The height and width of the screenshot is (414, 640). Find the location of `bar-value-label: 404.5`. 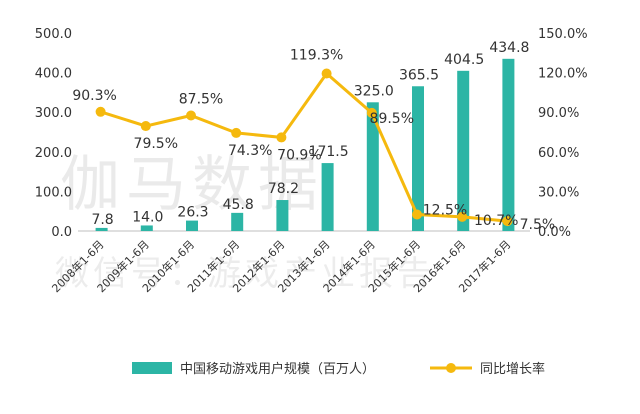

bar-value-label: 404.5 is located at coordinates (464, 60).